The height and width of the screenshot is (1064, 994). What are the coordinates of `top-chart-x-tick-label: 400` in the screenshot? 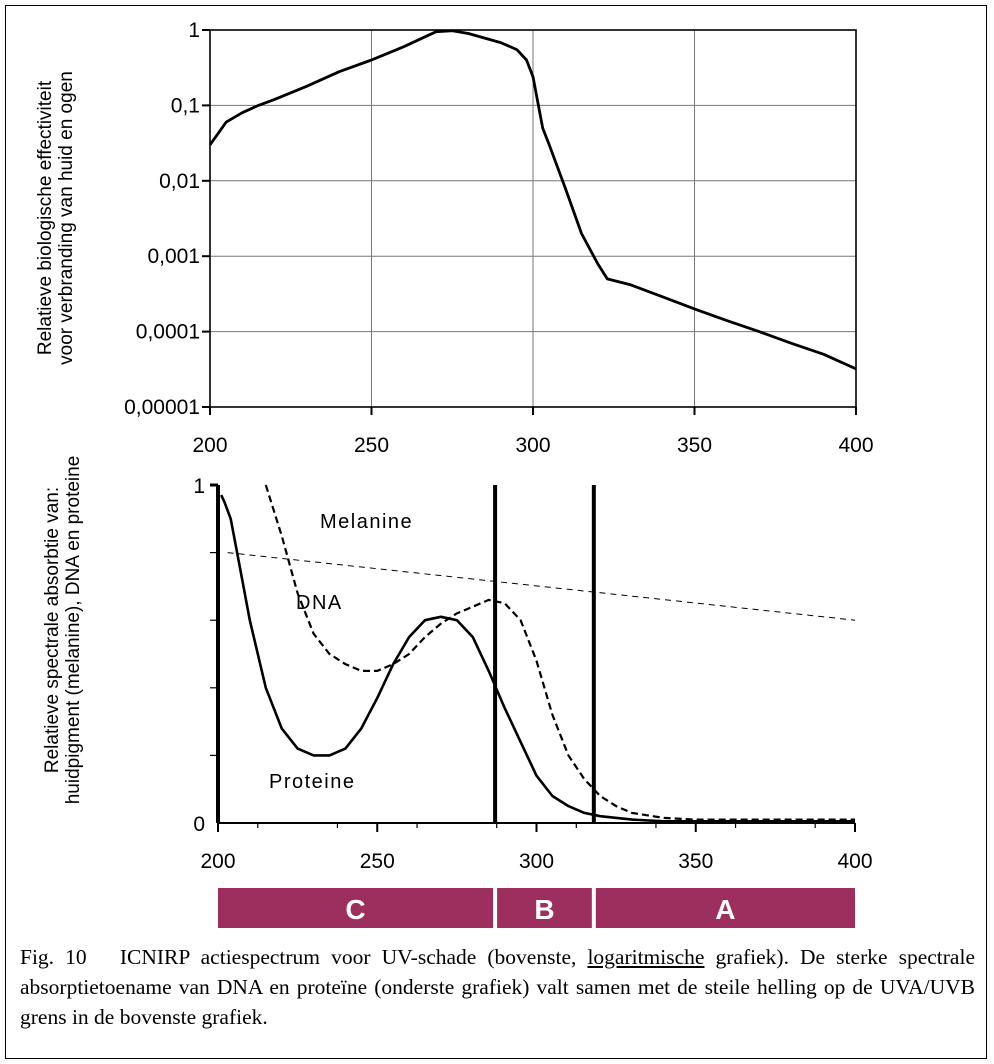 It's located at (855, 445).